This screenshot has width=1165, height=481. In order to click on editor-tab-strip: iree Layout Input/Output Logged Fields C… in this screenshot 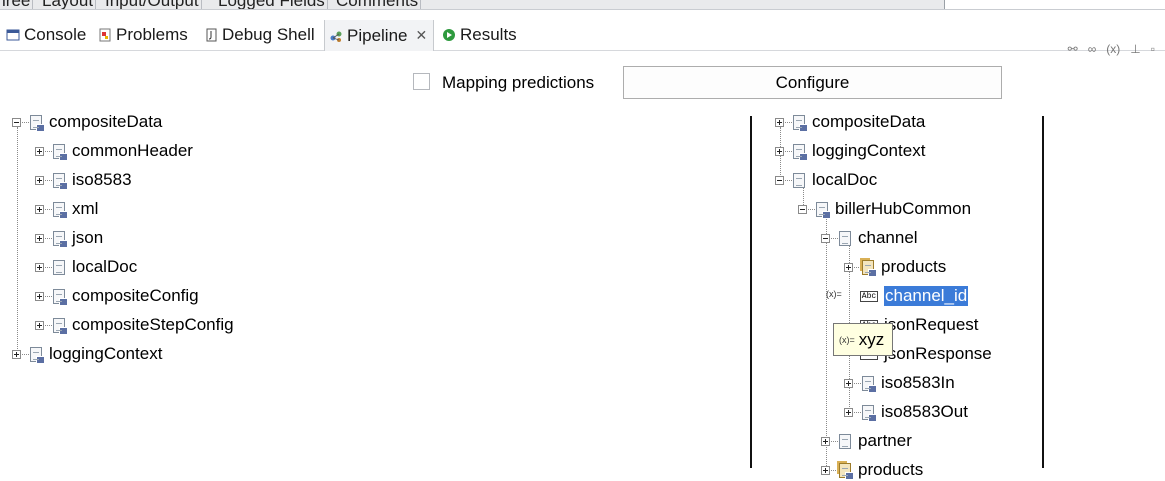, I will do `click(582, 5)`.